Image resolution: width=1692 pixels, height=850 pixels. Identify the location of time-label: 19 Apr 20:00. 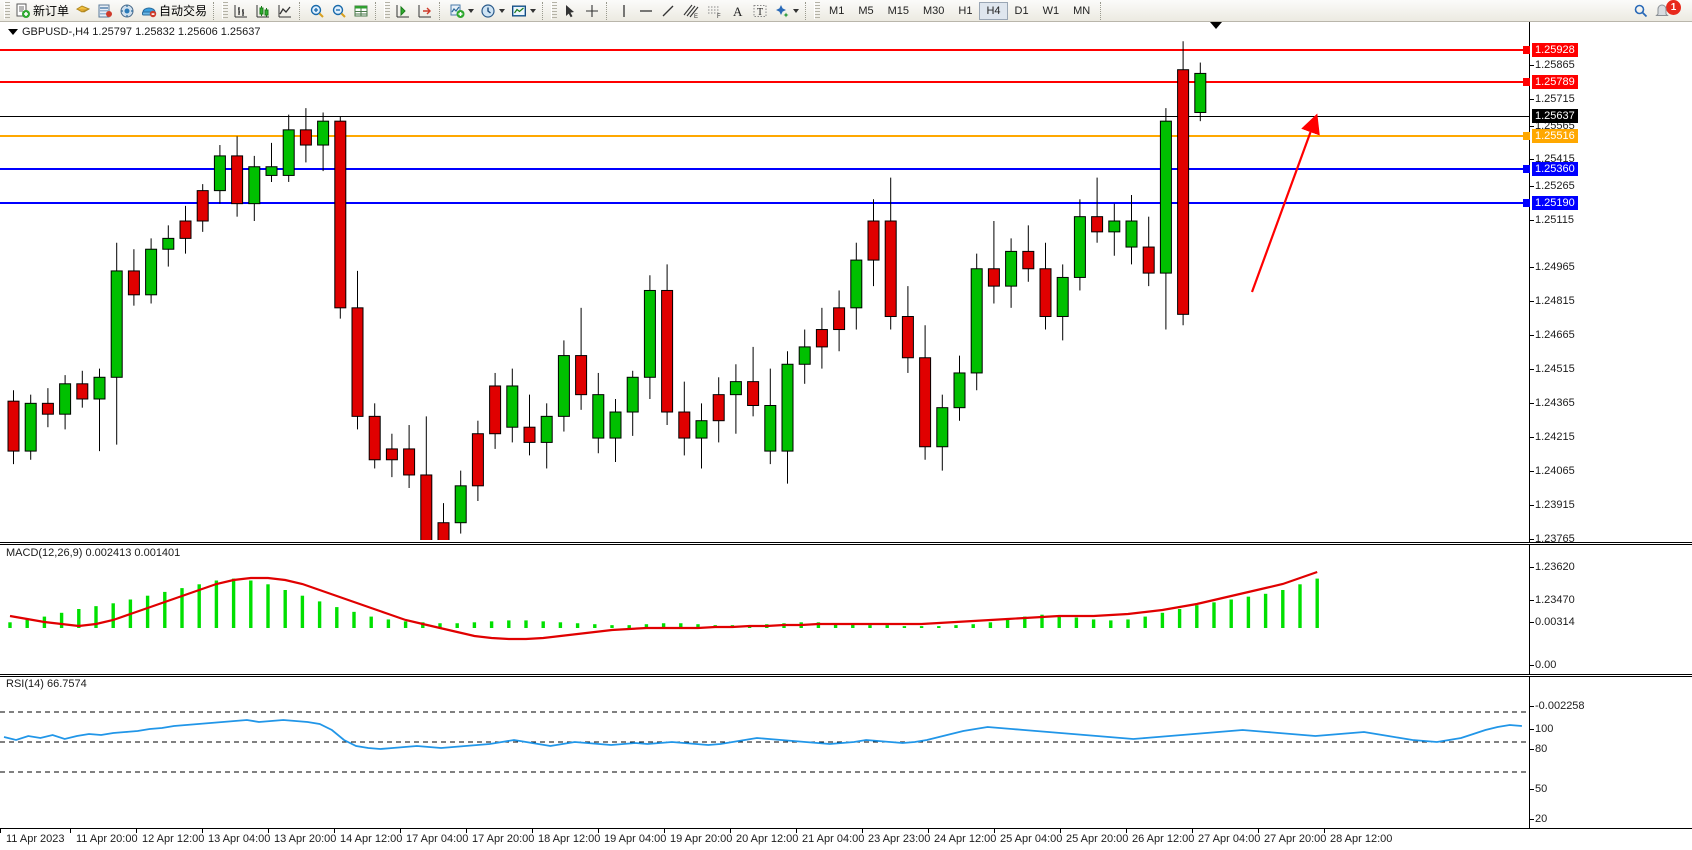
(698, 836).